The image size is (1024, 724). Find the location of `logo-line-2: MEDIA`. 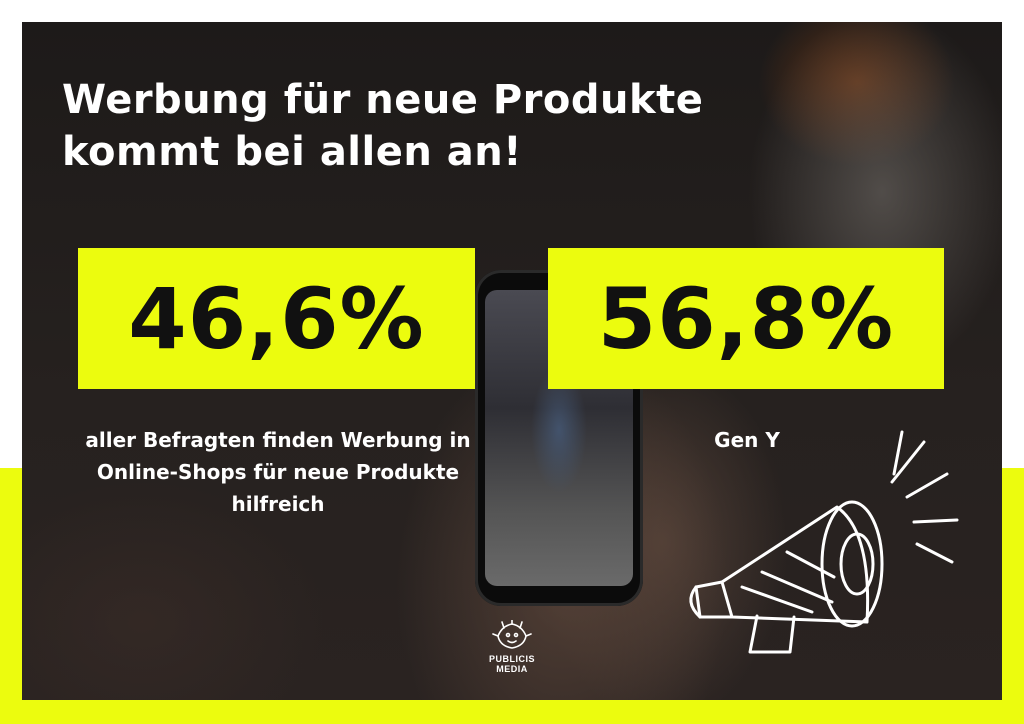

logo-line-2: MEDIA is located at coordinates (512, 669).